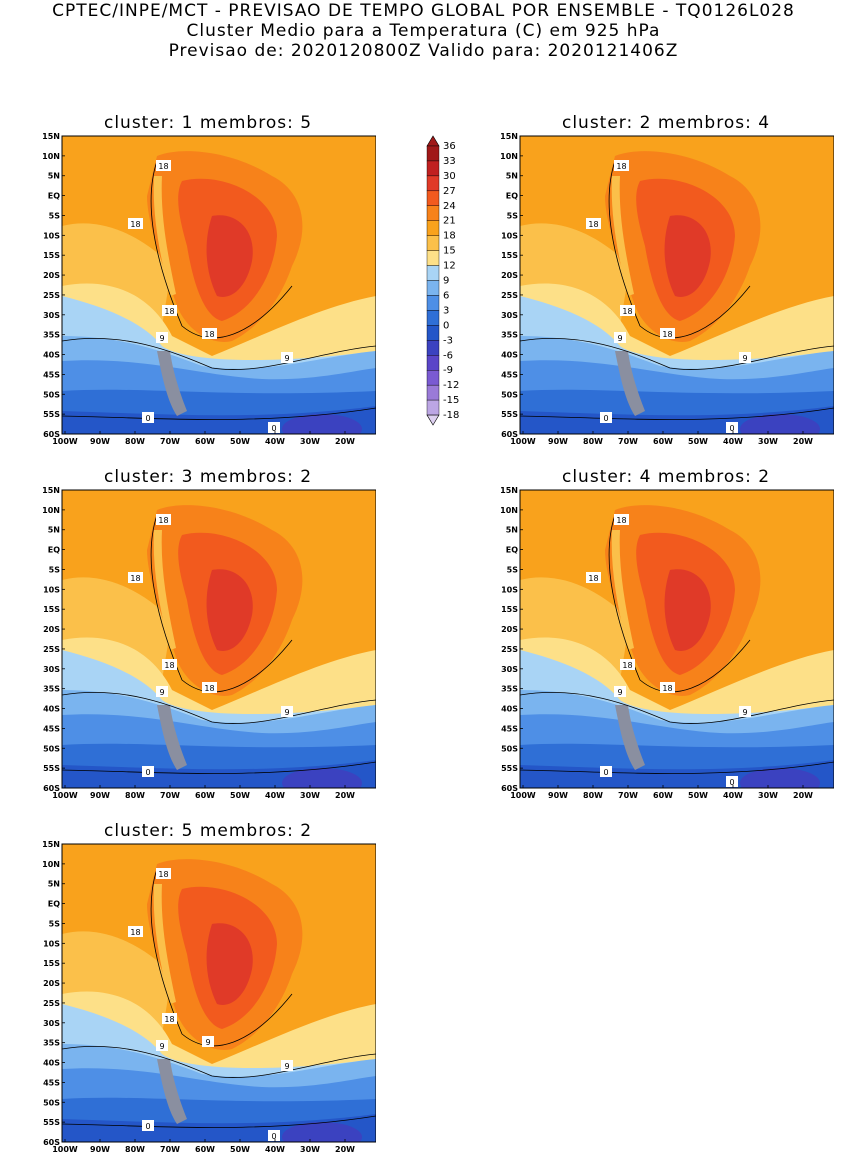 The height and width of the screenshot is (1161, 847). Describe the element at coordinates (345, 795) in the screenshot. I see `lon-label: 20W` at that location.